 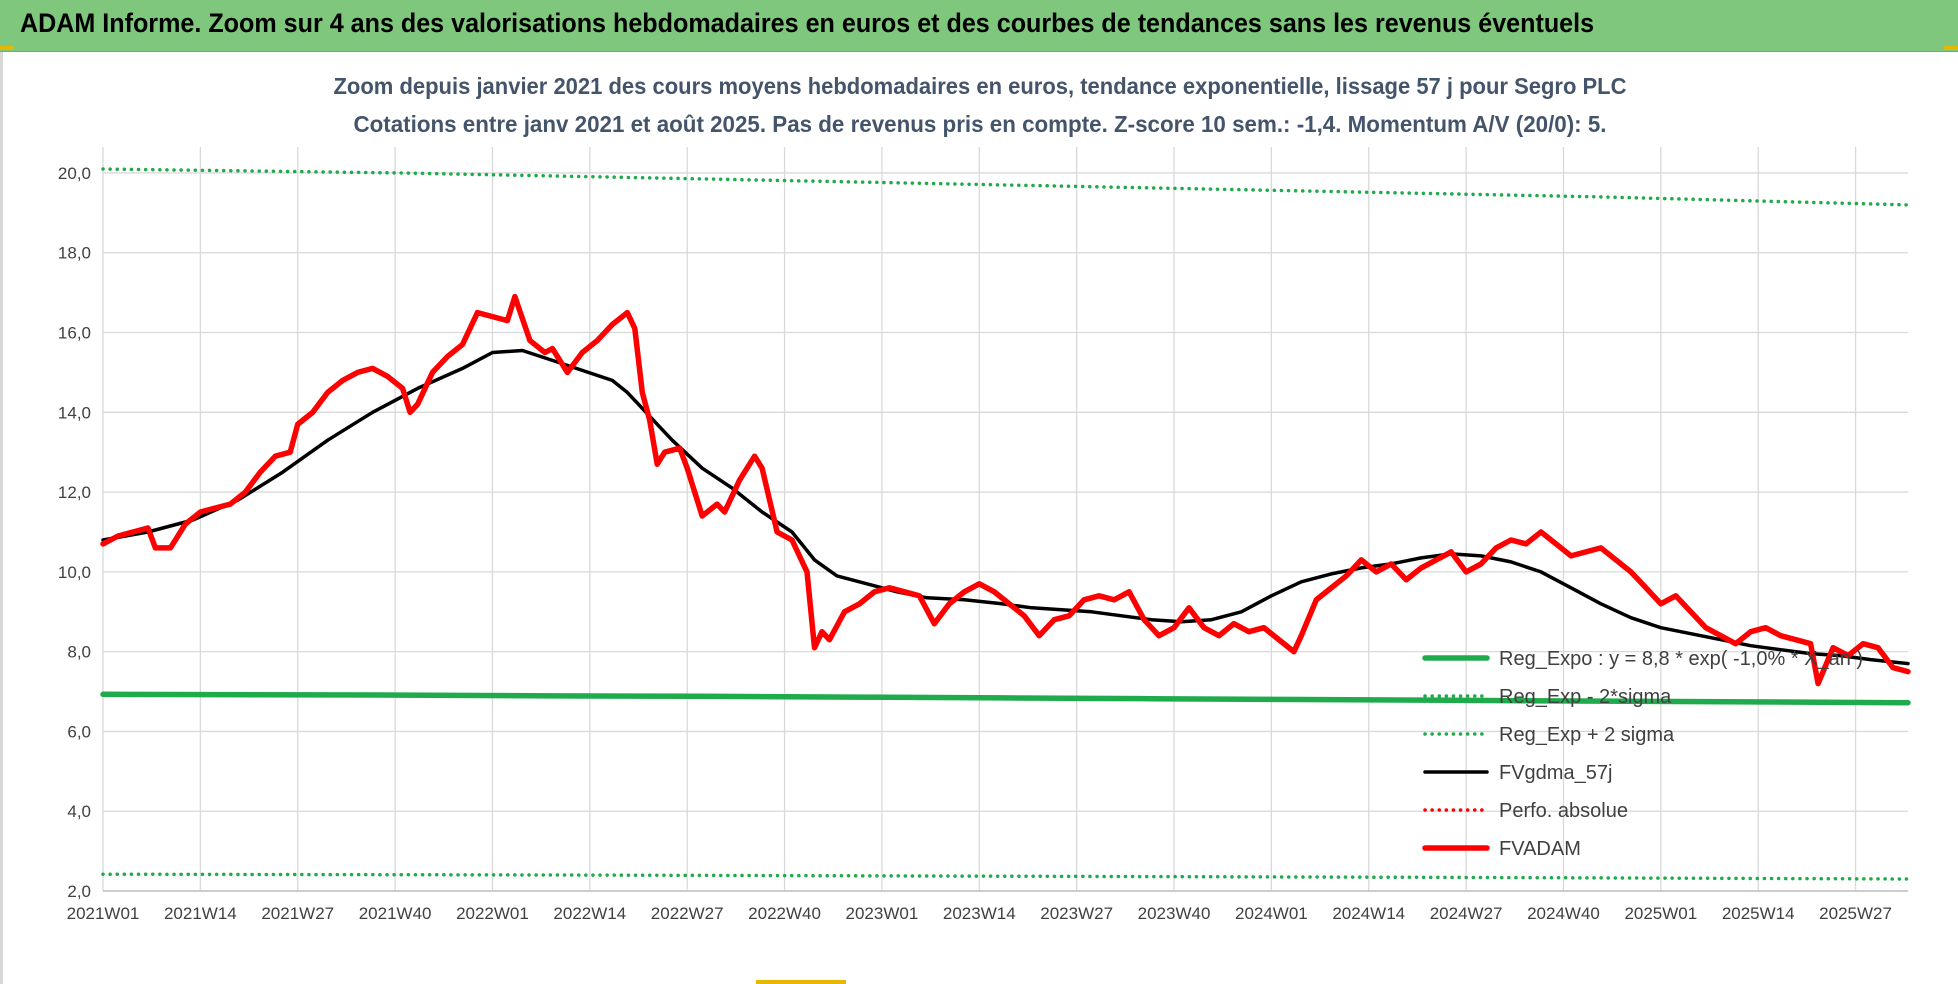 What do you see at coordinates (492, 913) in the screenshot?
I see `x-tick-label: 2022W01` at bounding box center [492, 913].